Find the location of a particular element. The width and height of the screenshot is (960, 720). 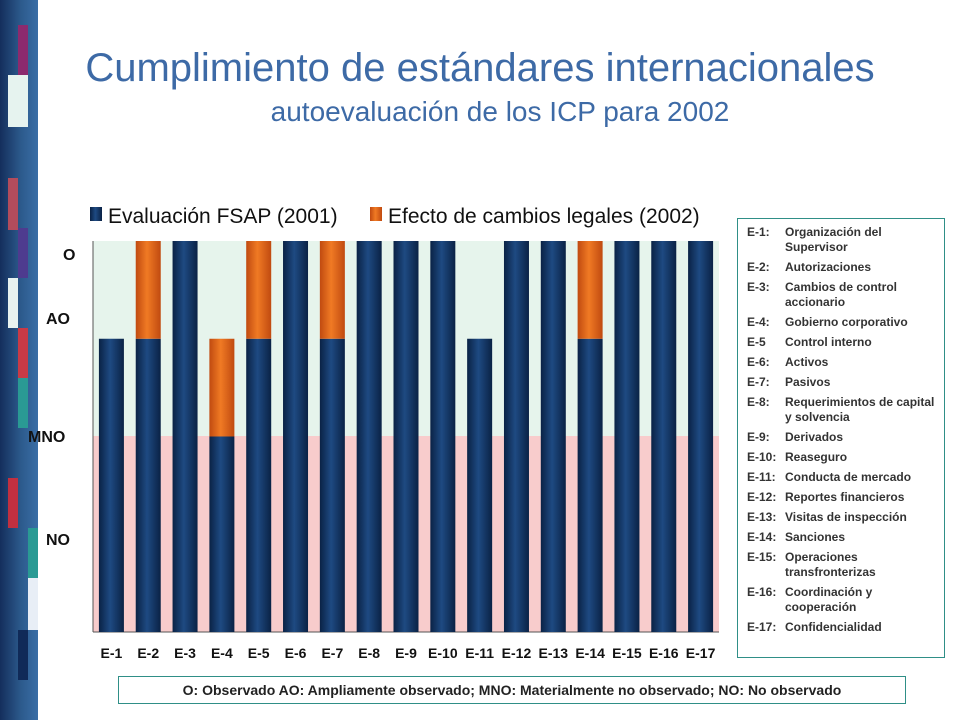

legend-row: E-5 Control interno is located at coordinates (843, 342).